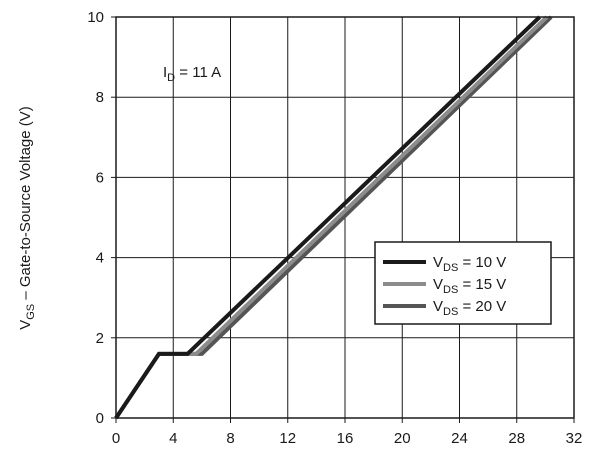 The image size is (590, 456). What do you see at coordinates (100, 338) in the screenshot?
I see `y-tick-label: 2` at bounding box center [100, 338].